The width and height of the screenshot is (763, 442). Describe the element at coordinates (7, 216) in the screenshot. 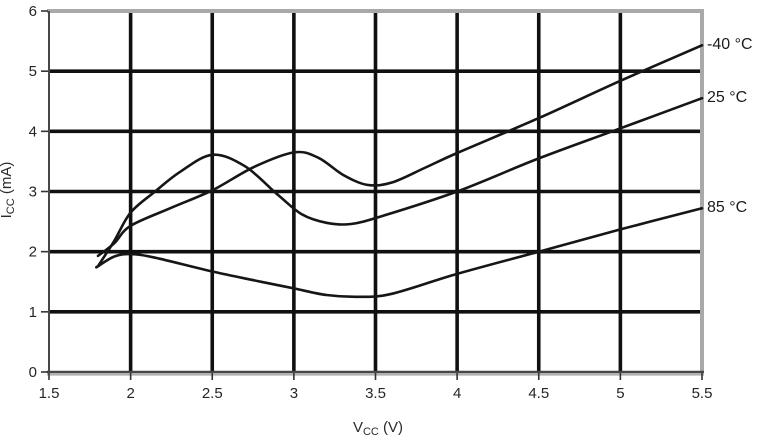

I see `y-axis-title-symbol: I` at that location.